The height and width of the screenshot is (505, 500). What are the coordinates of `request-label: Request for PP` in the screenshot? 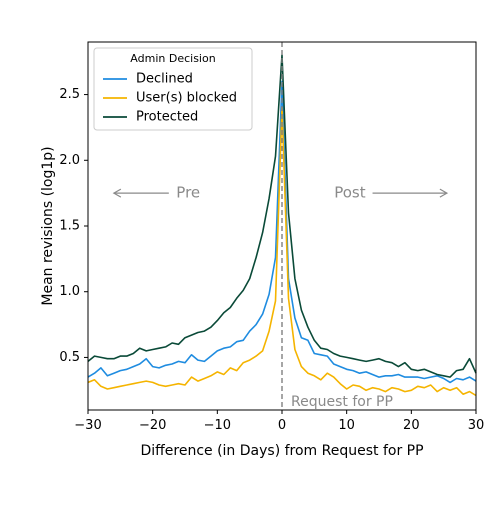 It's located at (342, 402).